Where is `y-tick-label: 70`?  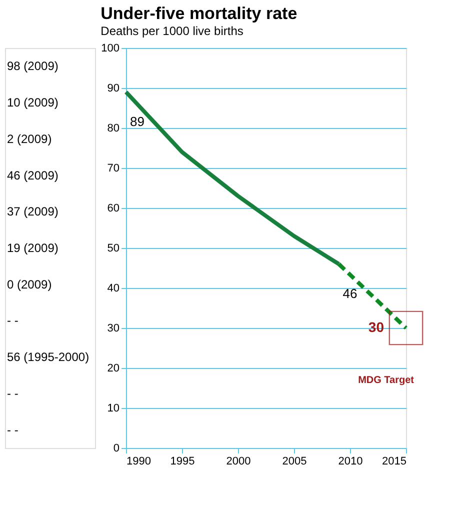
y-tick-label: 70 is located at coordinates (113, 168).